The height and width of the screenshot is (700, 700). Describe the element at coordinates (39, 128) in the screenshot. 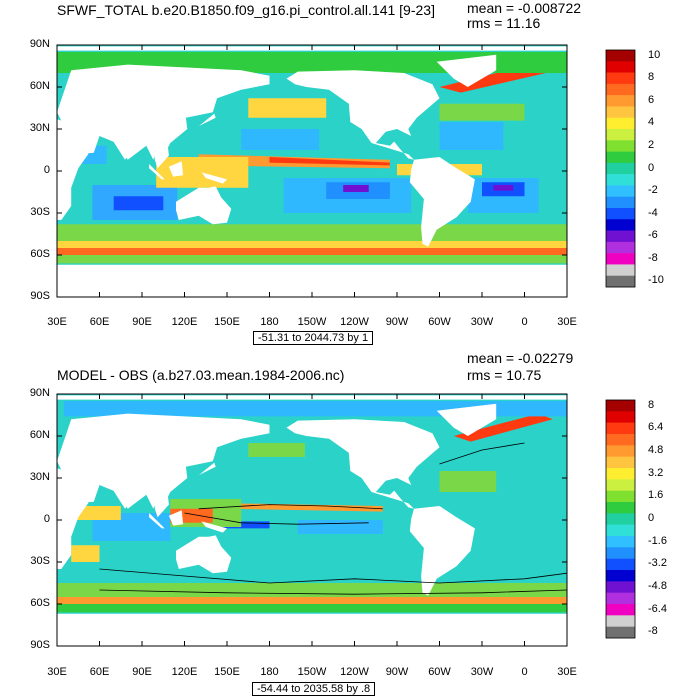

I see `lat-tick-label: 30N` at that location.